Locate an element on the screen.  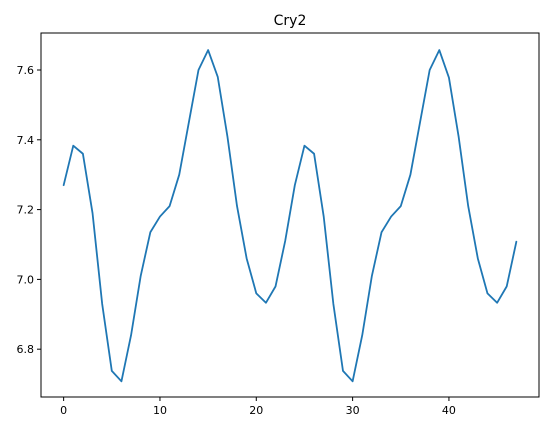
y-tick-label: 7.6 is located at coordinates (26, 70).